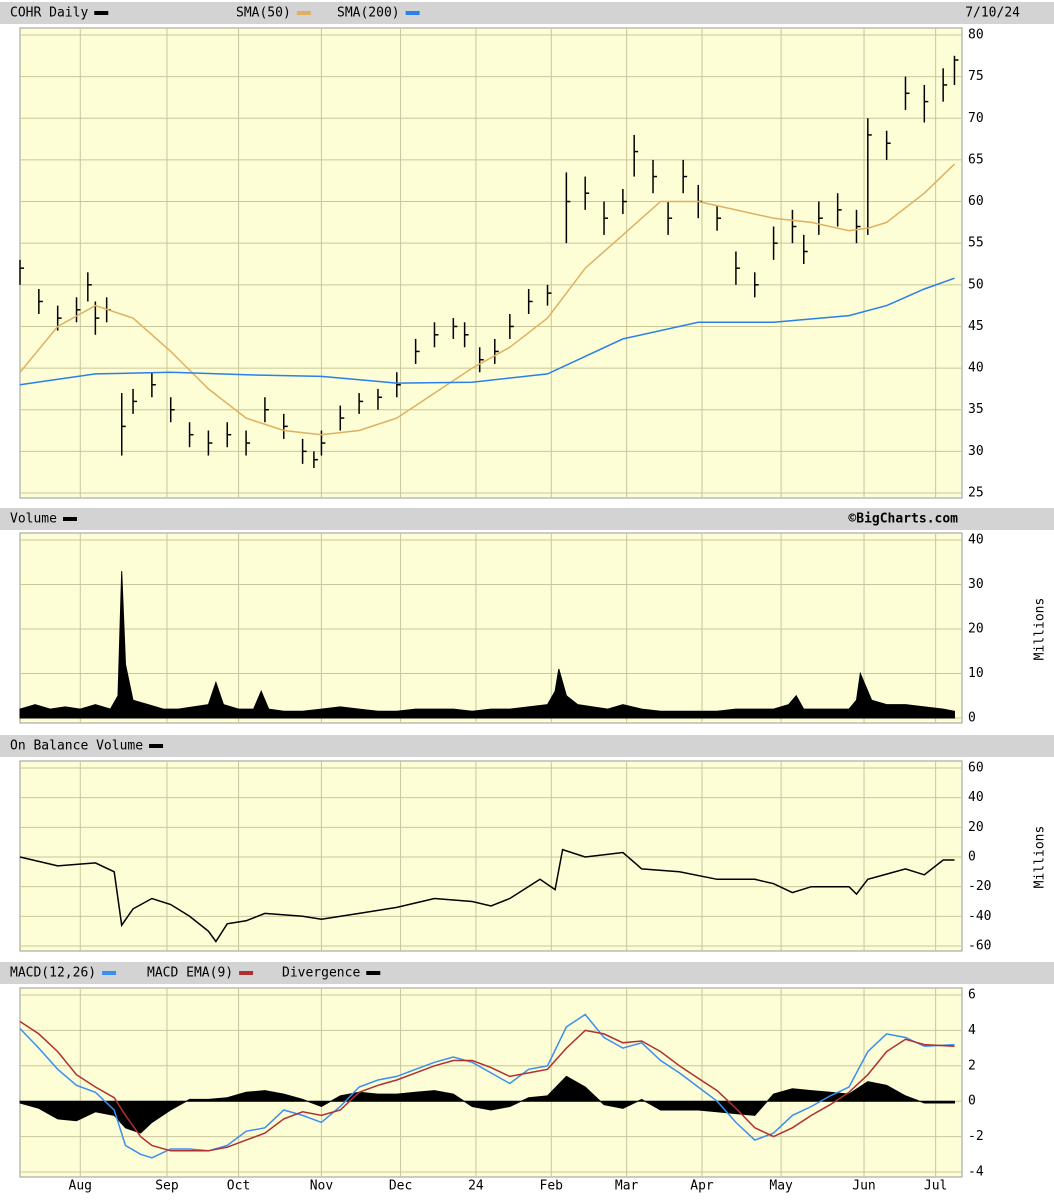 This screenshot has height=1200, width=1054. What do you see at coordinates (976, 284) in the screenshot?
I see `y-tick-label: 50` at bounding box center [976, 284].